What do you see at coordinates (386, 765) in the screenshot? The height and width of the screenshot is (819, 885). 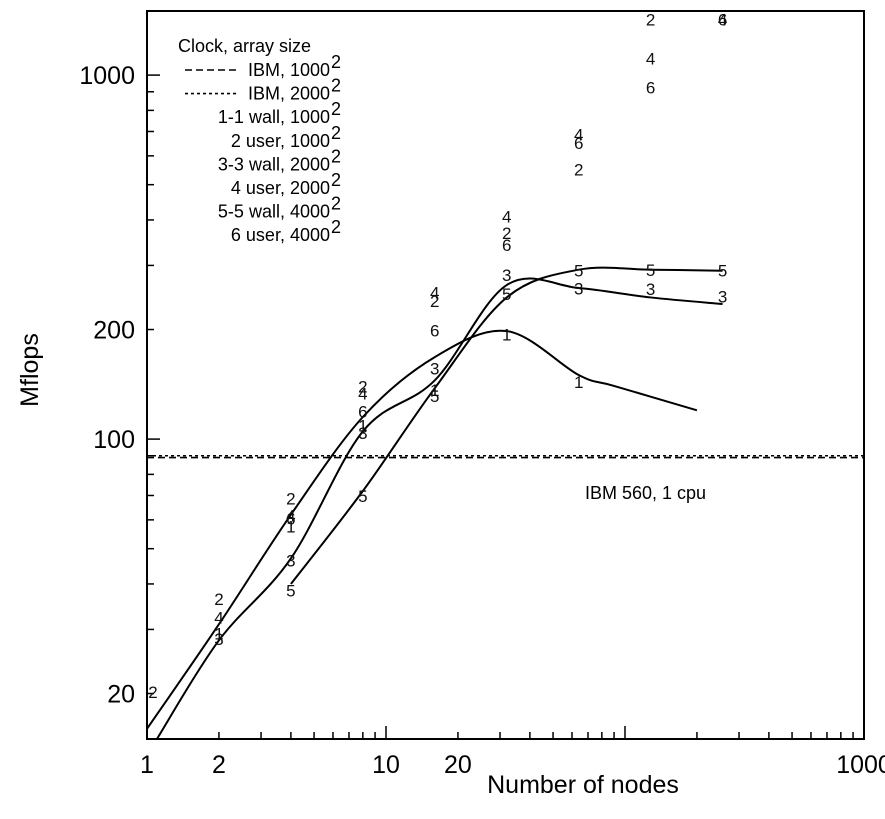 I see `x-tick-label: 10` at bounding box center [386, 765].